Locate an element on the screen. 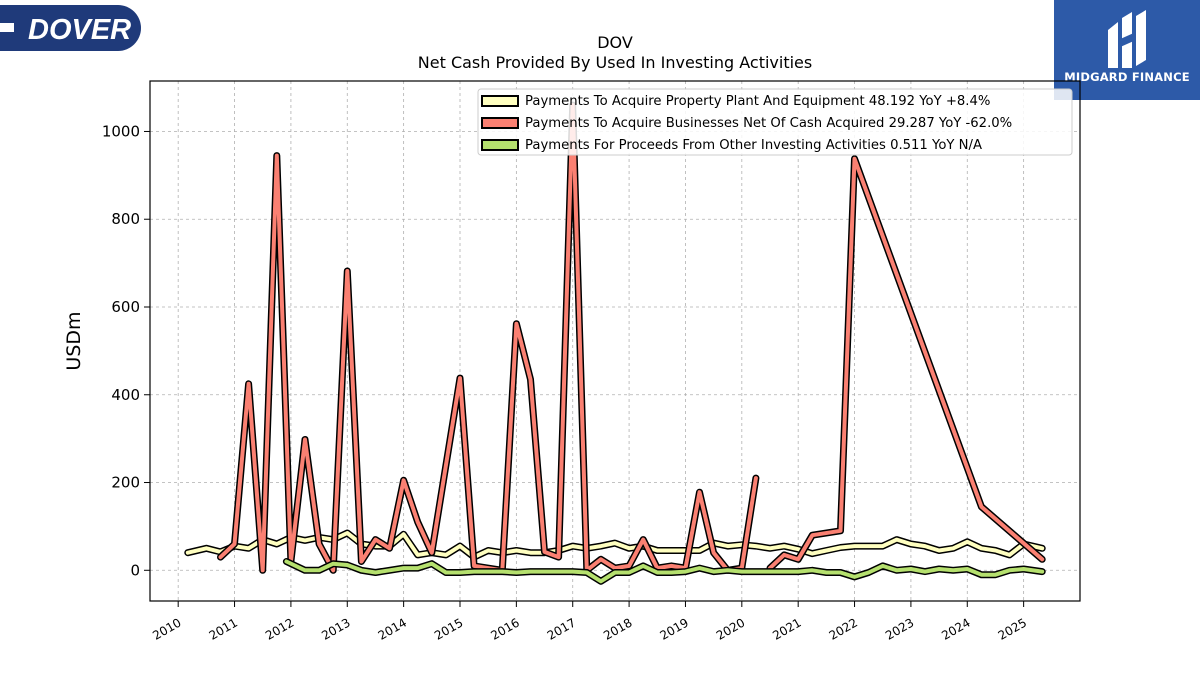  x-tick-label: 2012 is located at coordinates (279, 628).